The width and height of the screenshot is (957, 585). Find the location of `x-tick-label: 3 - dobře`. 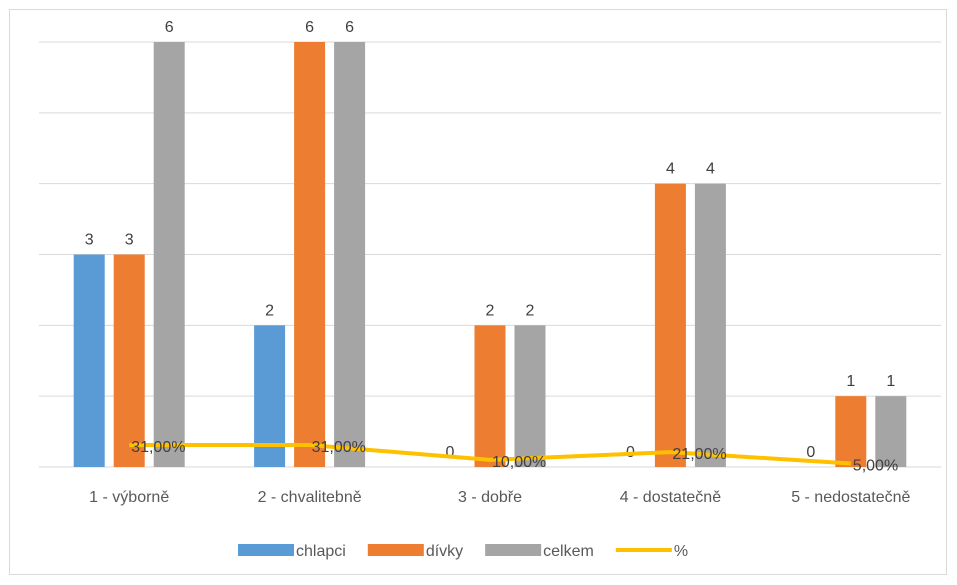

x-tick-label: 3 - dobře is located at coordinates (490, 497).